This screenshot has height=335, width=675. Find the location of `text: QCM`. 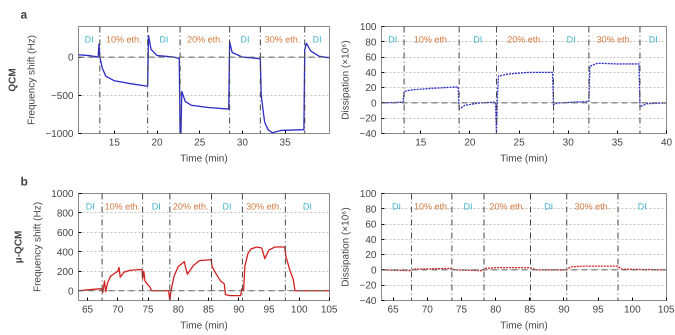

text: QCM is located at coordinates (13, 80).